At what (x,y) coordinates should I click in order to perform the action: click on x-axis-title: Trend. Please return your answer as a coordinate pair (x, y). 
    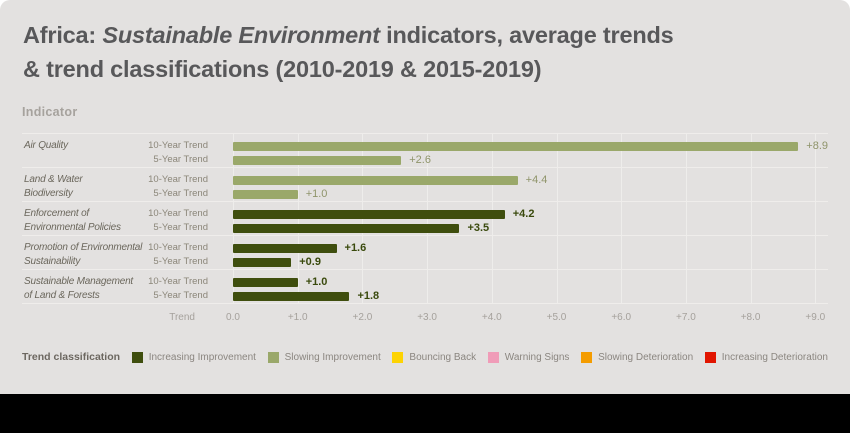
    Looking at the image, I should click on (182, 317).